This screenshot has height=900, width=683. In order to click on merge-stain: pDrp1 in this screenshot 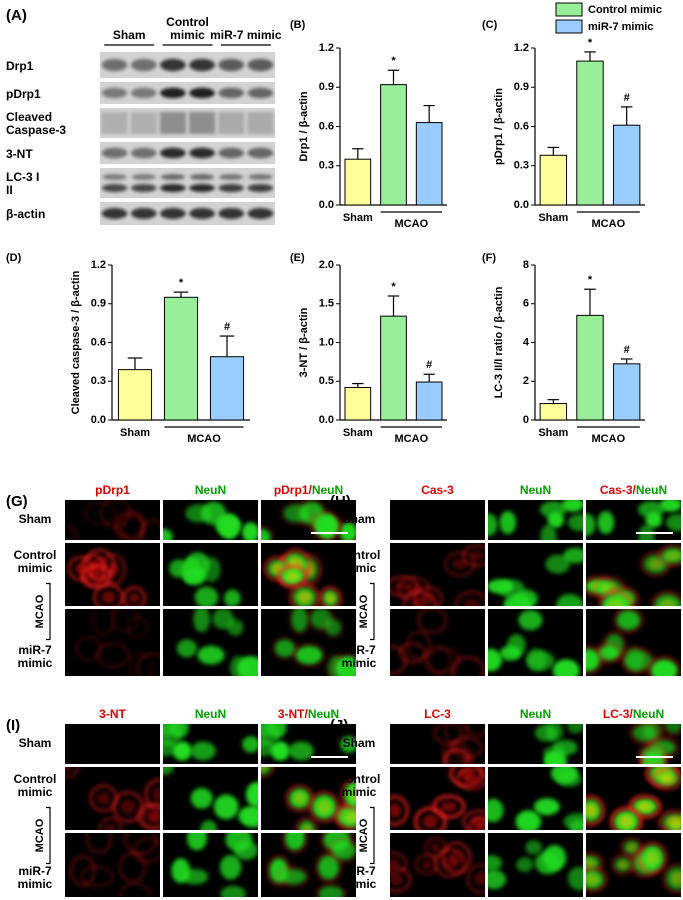, I will do `click(291, 490)`.